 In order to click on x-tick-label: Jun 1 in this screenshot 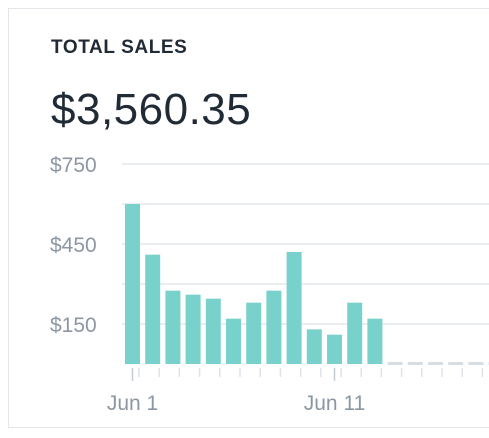, I will do `click(132, 403)`.